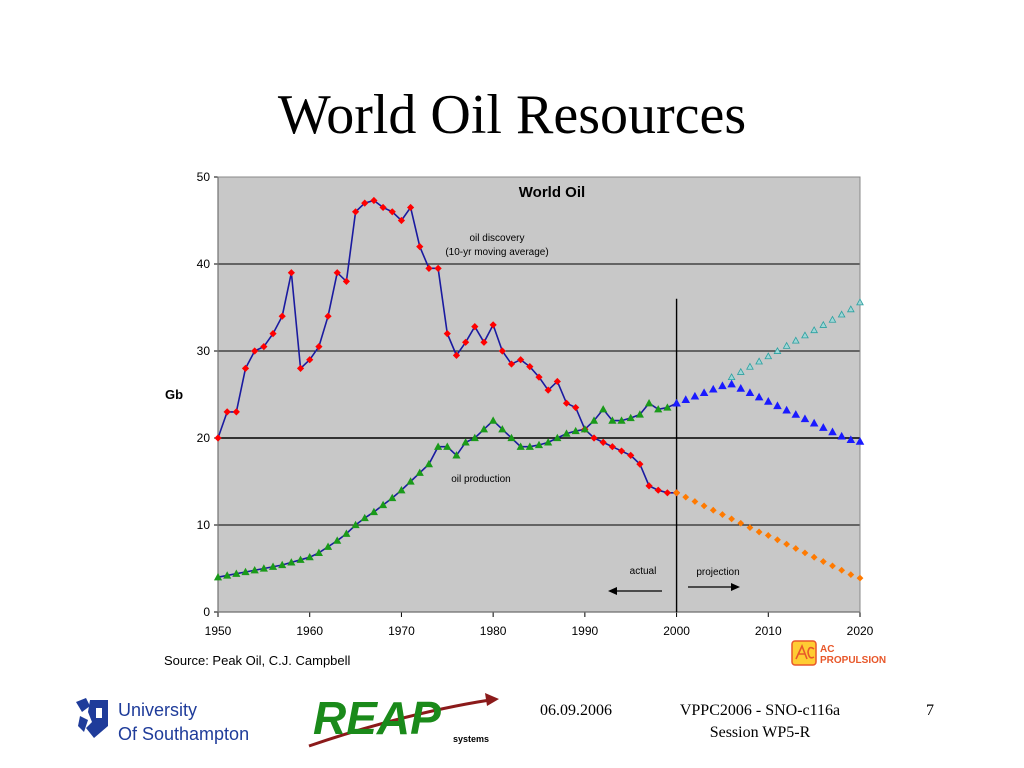 Image resolution: width=1024 pixels, height=768 pixels. Describe the element at coordinates (496, 238) in the screenshot. I see `discovery-label: oil discovery` at that location.